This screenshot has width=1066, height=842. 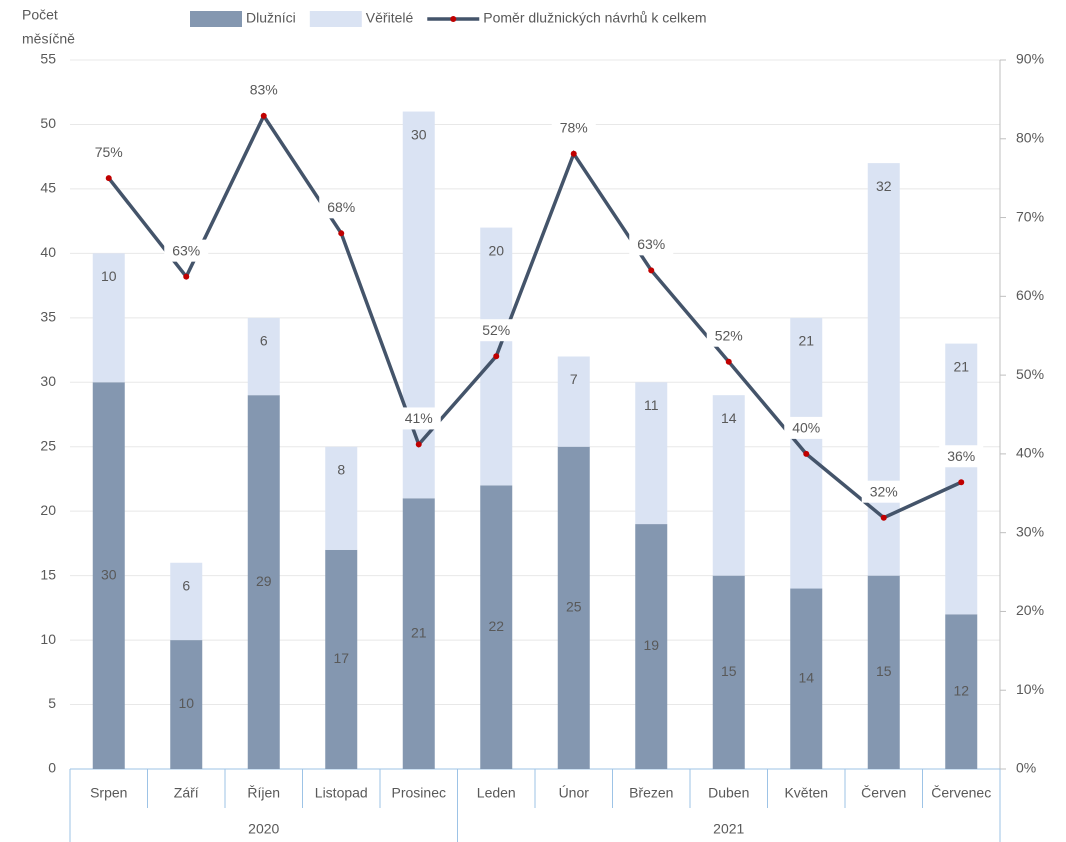 I want to click on y-tick-label: 20, so click(x=48, y=510).